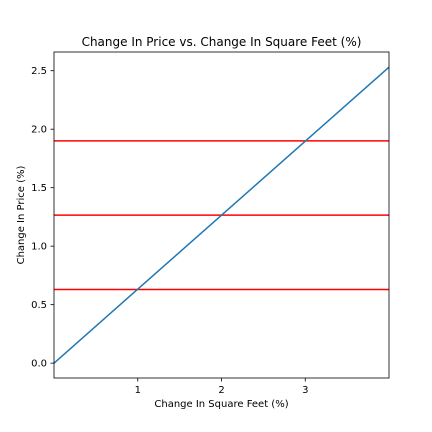 The image size is (432, 432). I want to click on y-tick-label: 0.5, so click(39, 305).